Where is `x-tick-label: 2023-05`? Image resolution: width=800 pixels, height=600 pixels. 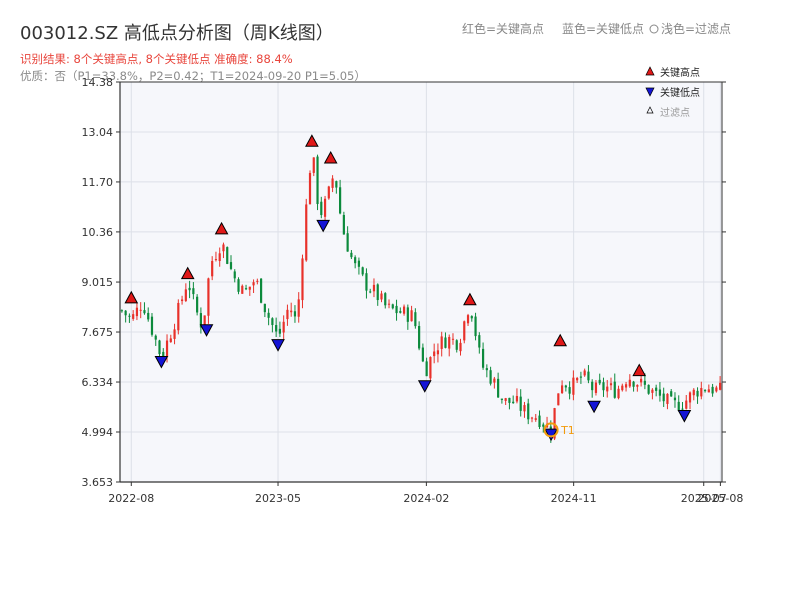 x-tick-label: 2023-05 is located at coordinates (278, 498).